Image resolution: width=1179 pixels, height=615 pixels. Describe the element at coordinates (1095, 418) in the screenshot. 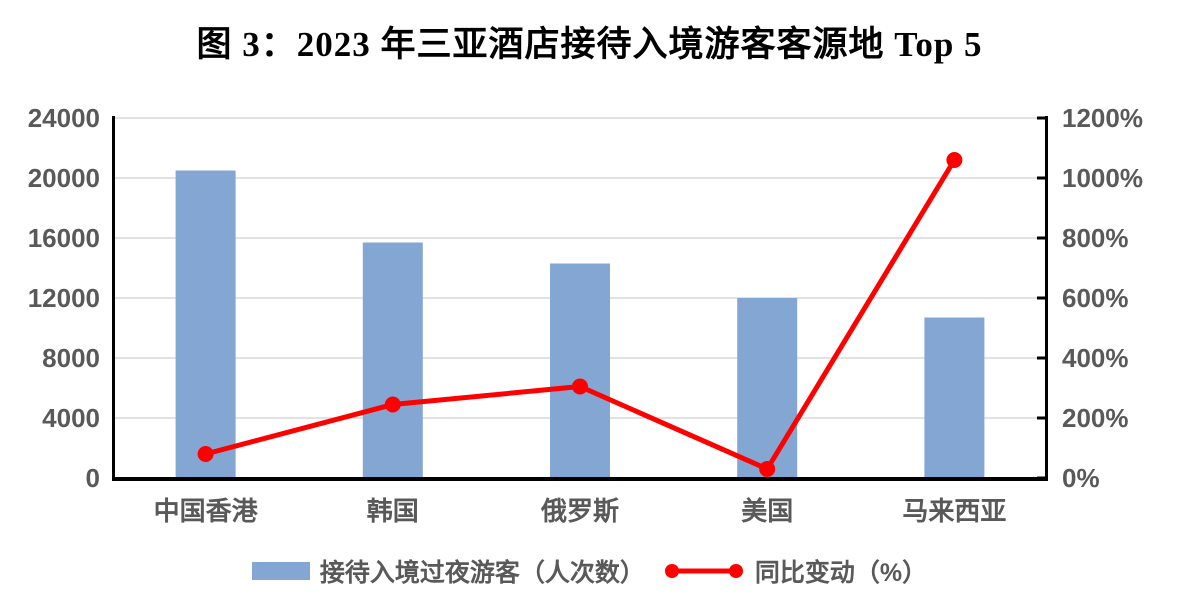

I see `right-axis-tick-label: 200%` at that location.